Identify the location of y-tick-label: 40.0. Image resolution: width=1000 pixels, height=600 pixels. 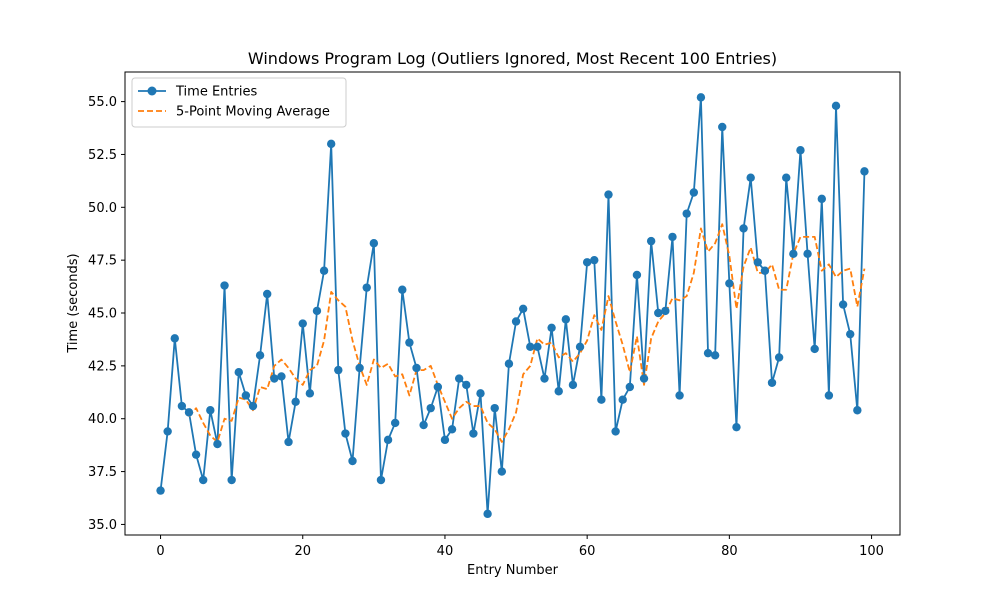
(102, 419).